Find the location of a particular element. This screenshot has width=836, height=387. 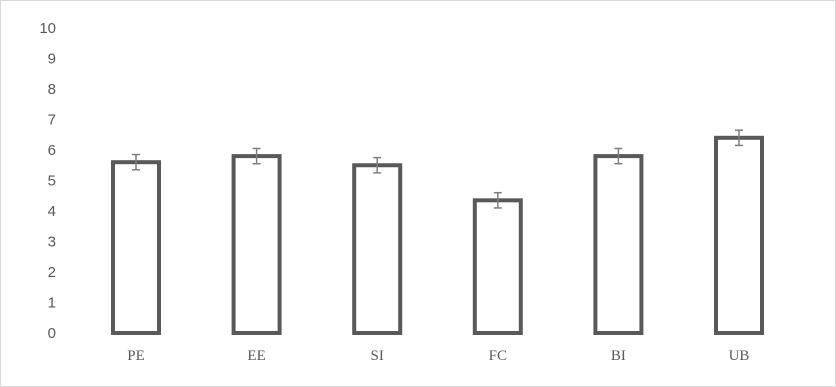

x-tick-label-ee: EE is located at coordinates (256, 356).